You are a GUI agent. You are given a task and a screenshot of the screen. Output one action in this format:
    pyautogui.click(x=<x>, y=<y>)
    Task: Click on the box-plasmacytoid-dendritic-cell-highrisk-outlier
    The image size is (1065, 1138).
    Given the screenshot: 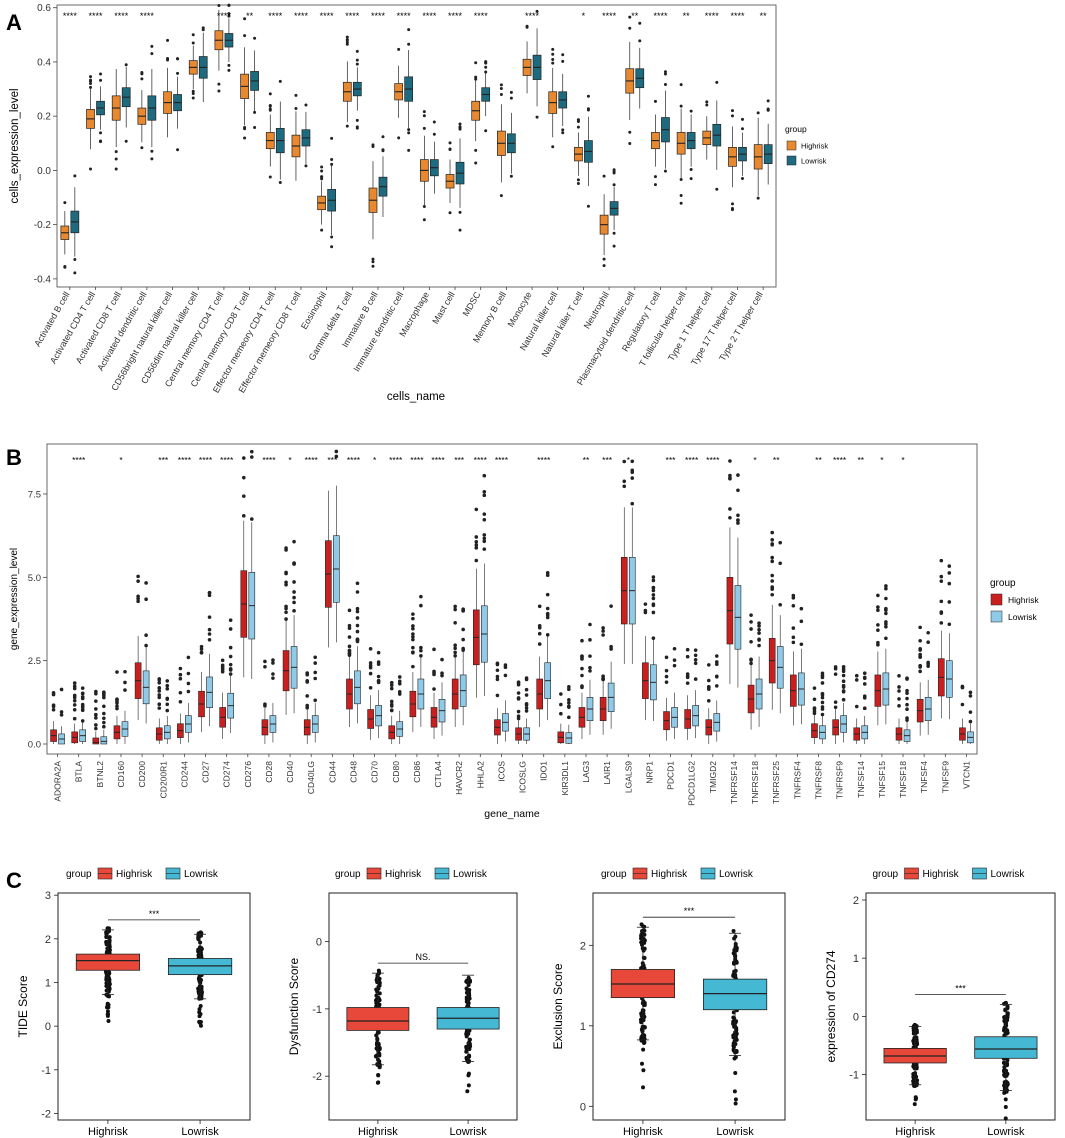 What is the action you would take?
    pyautogui.click(x=630, y=144)
    